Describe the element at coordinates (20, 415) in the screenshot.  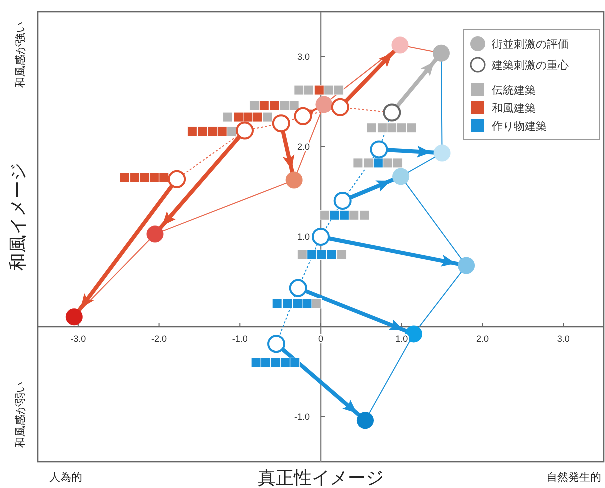
I see `text: 和風感が弱い` at that location.